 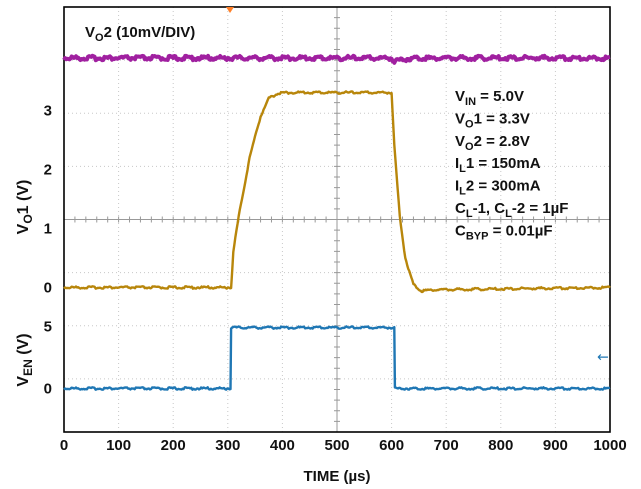 I want to click on x-tick-label: 600, so click(x=391, y=445).